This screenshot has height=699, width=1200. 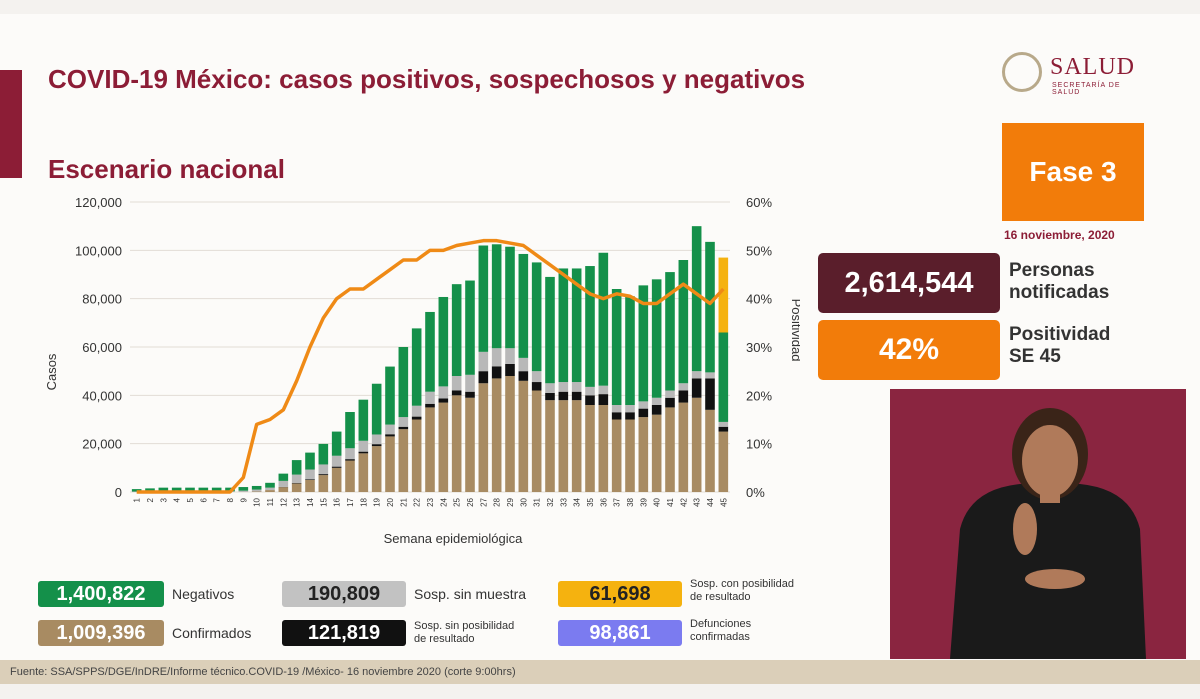 What do you see at coordinates (344, 594) in the screenshot?
I see `sosp-sin-muestra-value: 190,809` at bounding box center [344, 594].